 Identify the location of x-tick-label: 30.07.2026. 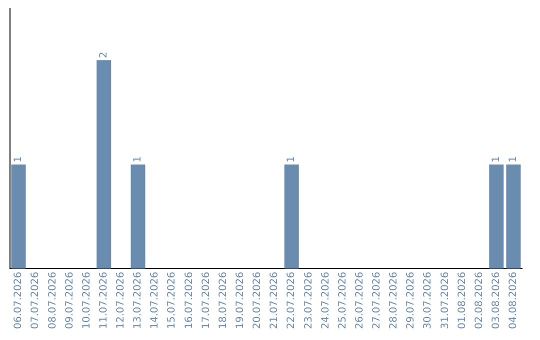
(428, 301).